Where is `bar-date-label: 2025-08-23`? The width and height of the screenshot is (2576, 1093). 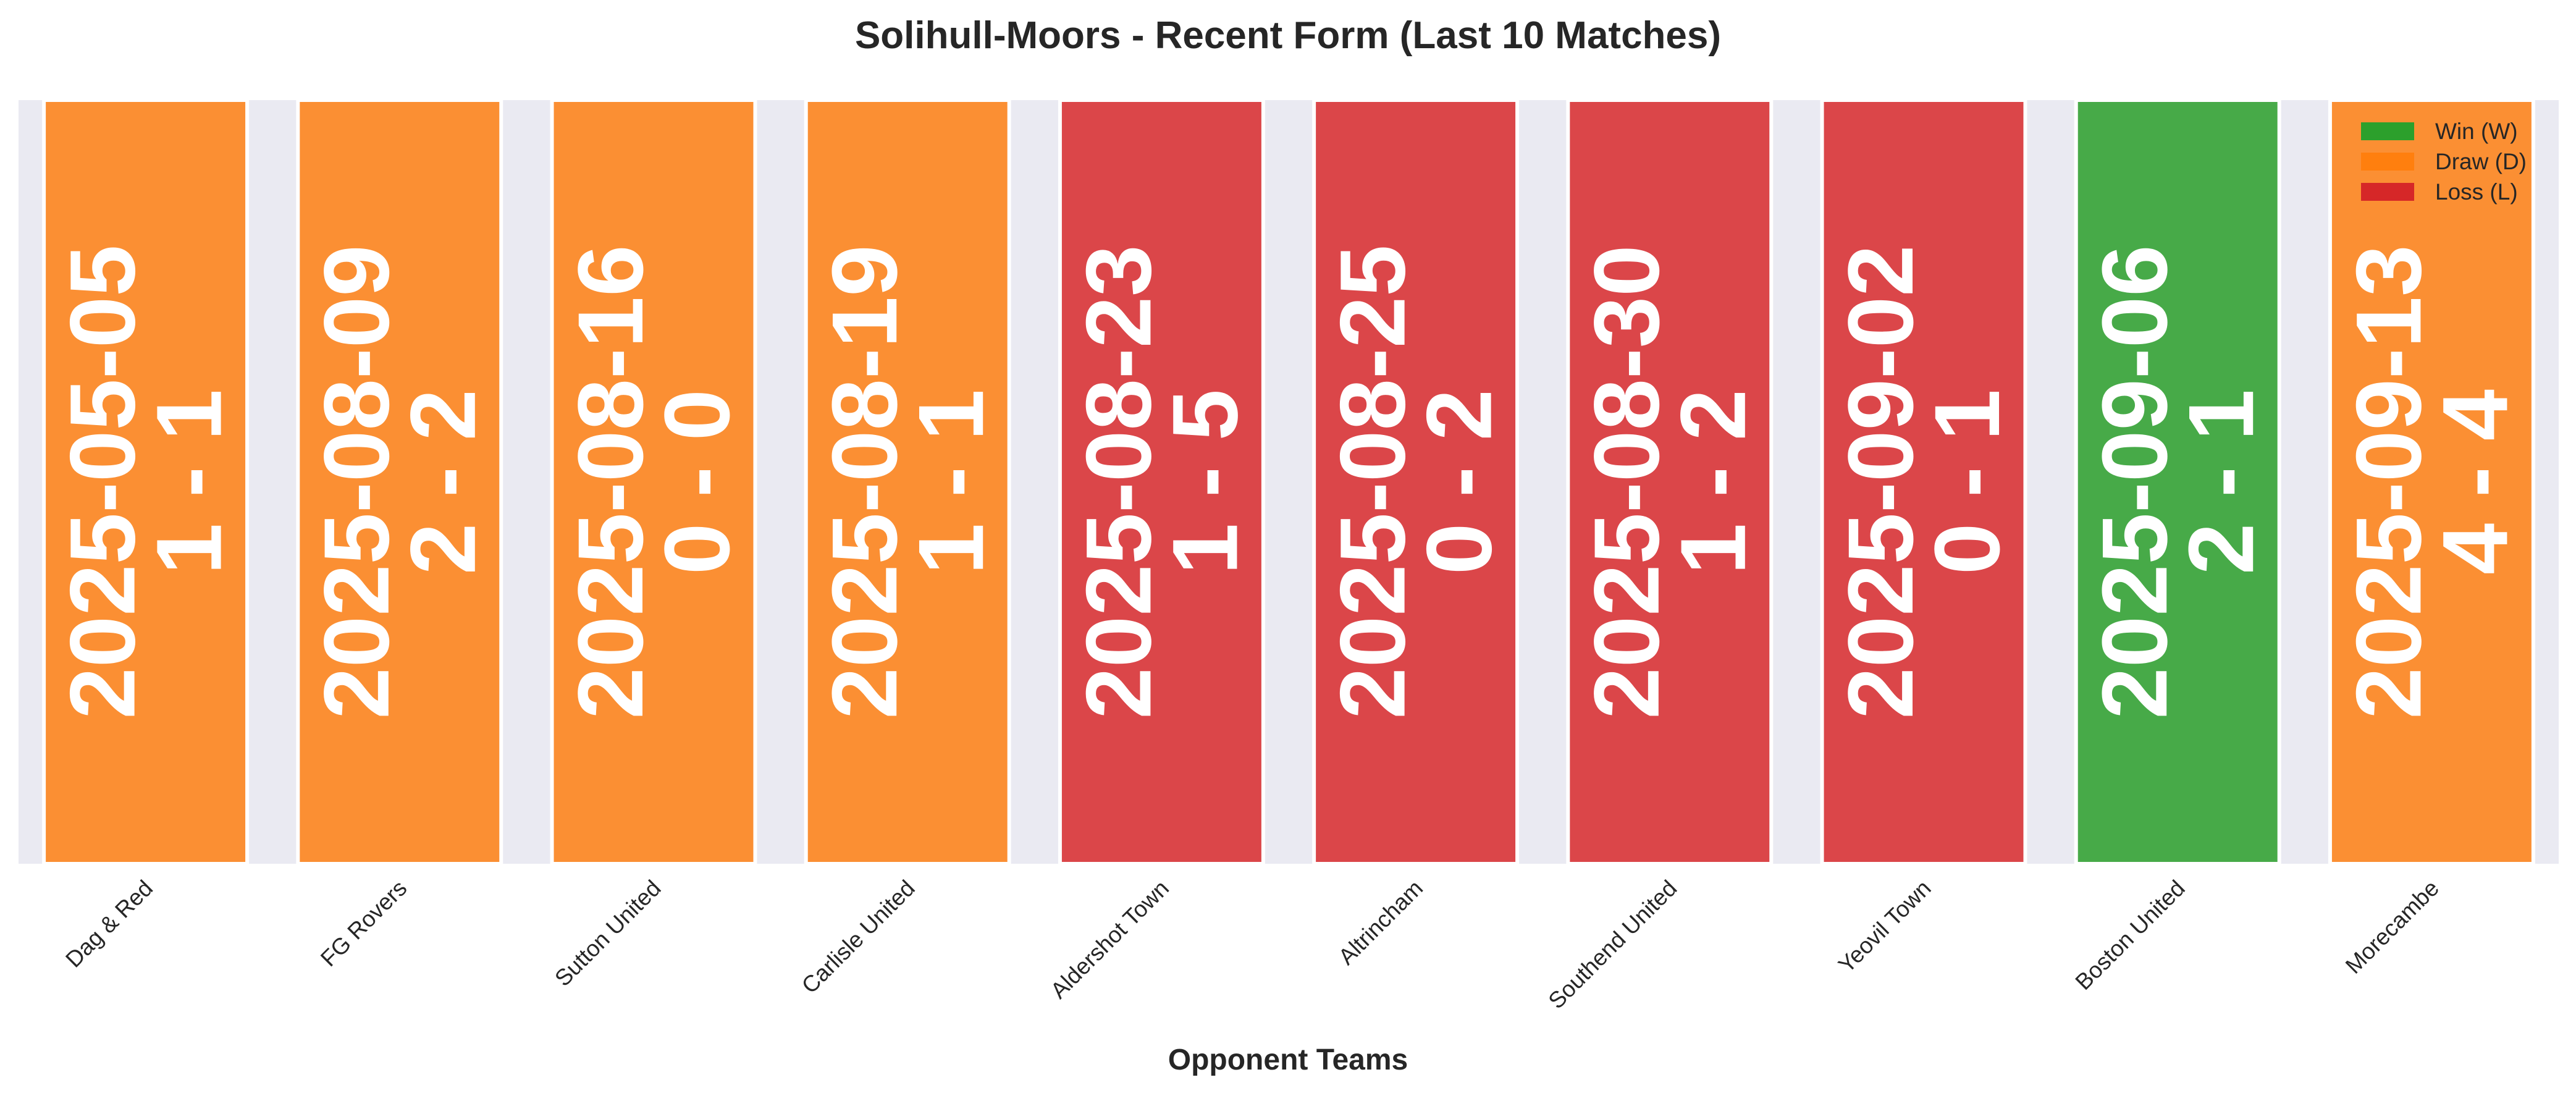 bar-date-label: 2025-08-23 is located at coordinates (1118, 482).